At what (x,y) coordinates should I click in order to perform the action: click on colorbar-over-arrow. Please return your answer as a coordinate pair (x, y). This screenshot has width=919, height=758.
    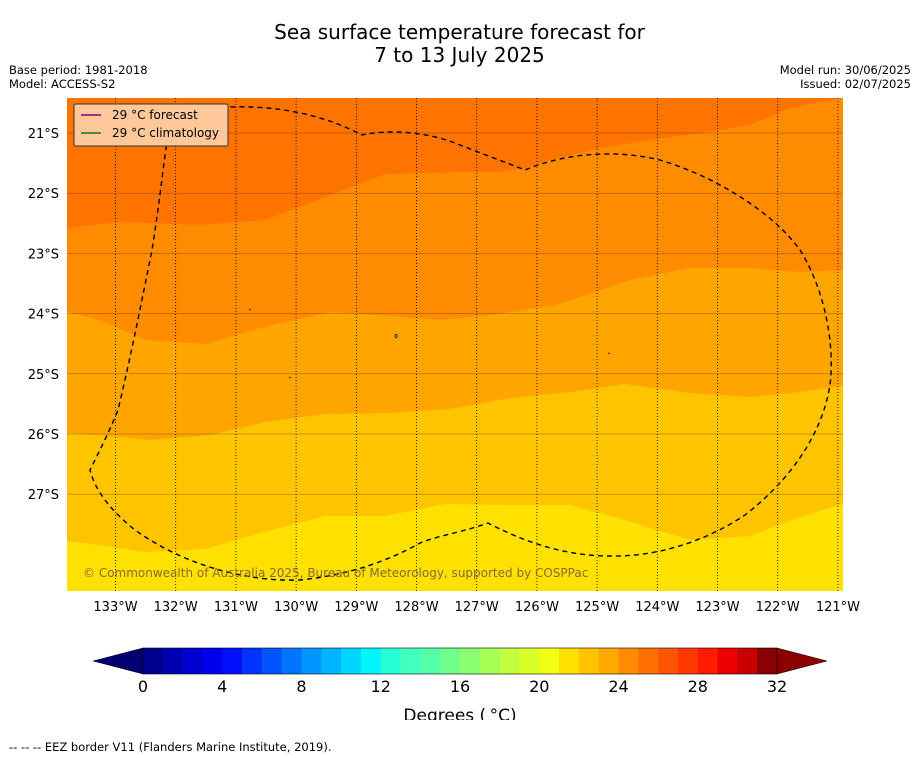
    Looking at the image, I should click on (802, 661).